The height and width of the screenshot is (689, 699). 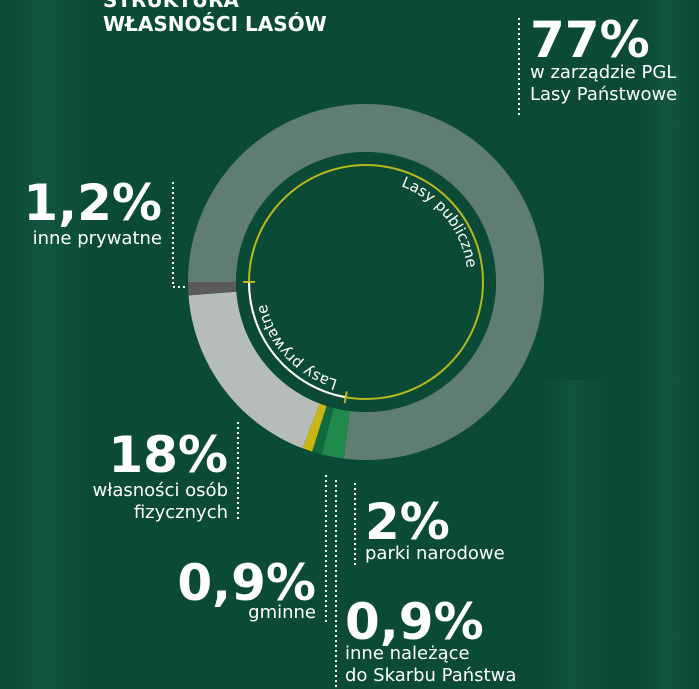 What do you see at coordinates (160, 501) in the screenshot?
I see `category-label: własności osób fizycznych` at bounding box center [160, 501].